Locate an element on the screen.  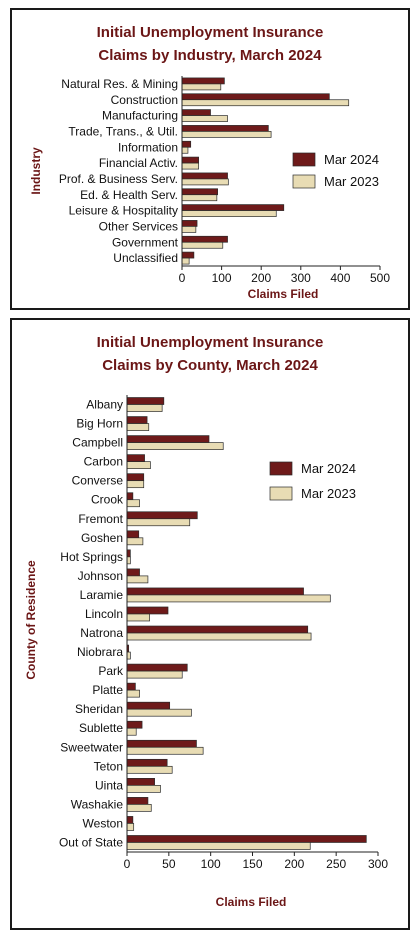
industry-legend-label-mar-2024: Mar 2024 is located at coordinates (351, 159).